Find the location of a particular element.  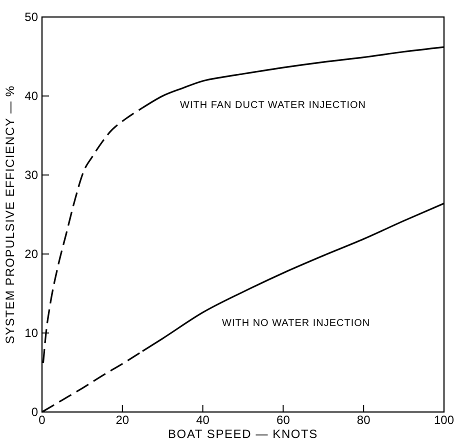

x-tick-label: 100 is located at coordinates (444, 420).